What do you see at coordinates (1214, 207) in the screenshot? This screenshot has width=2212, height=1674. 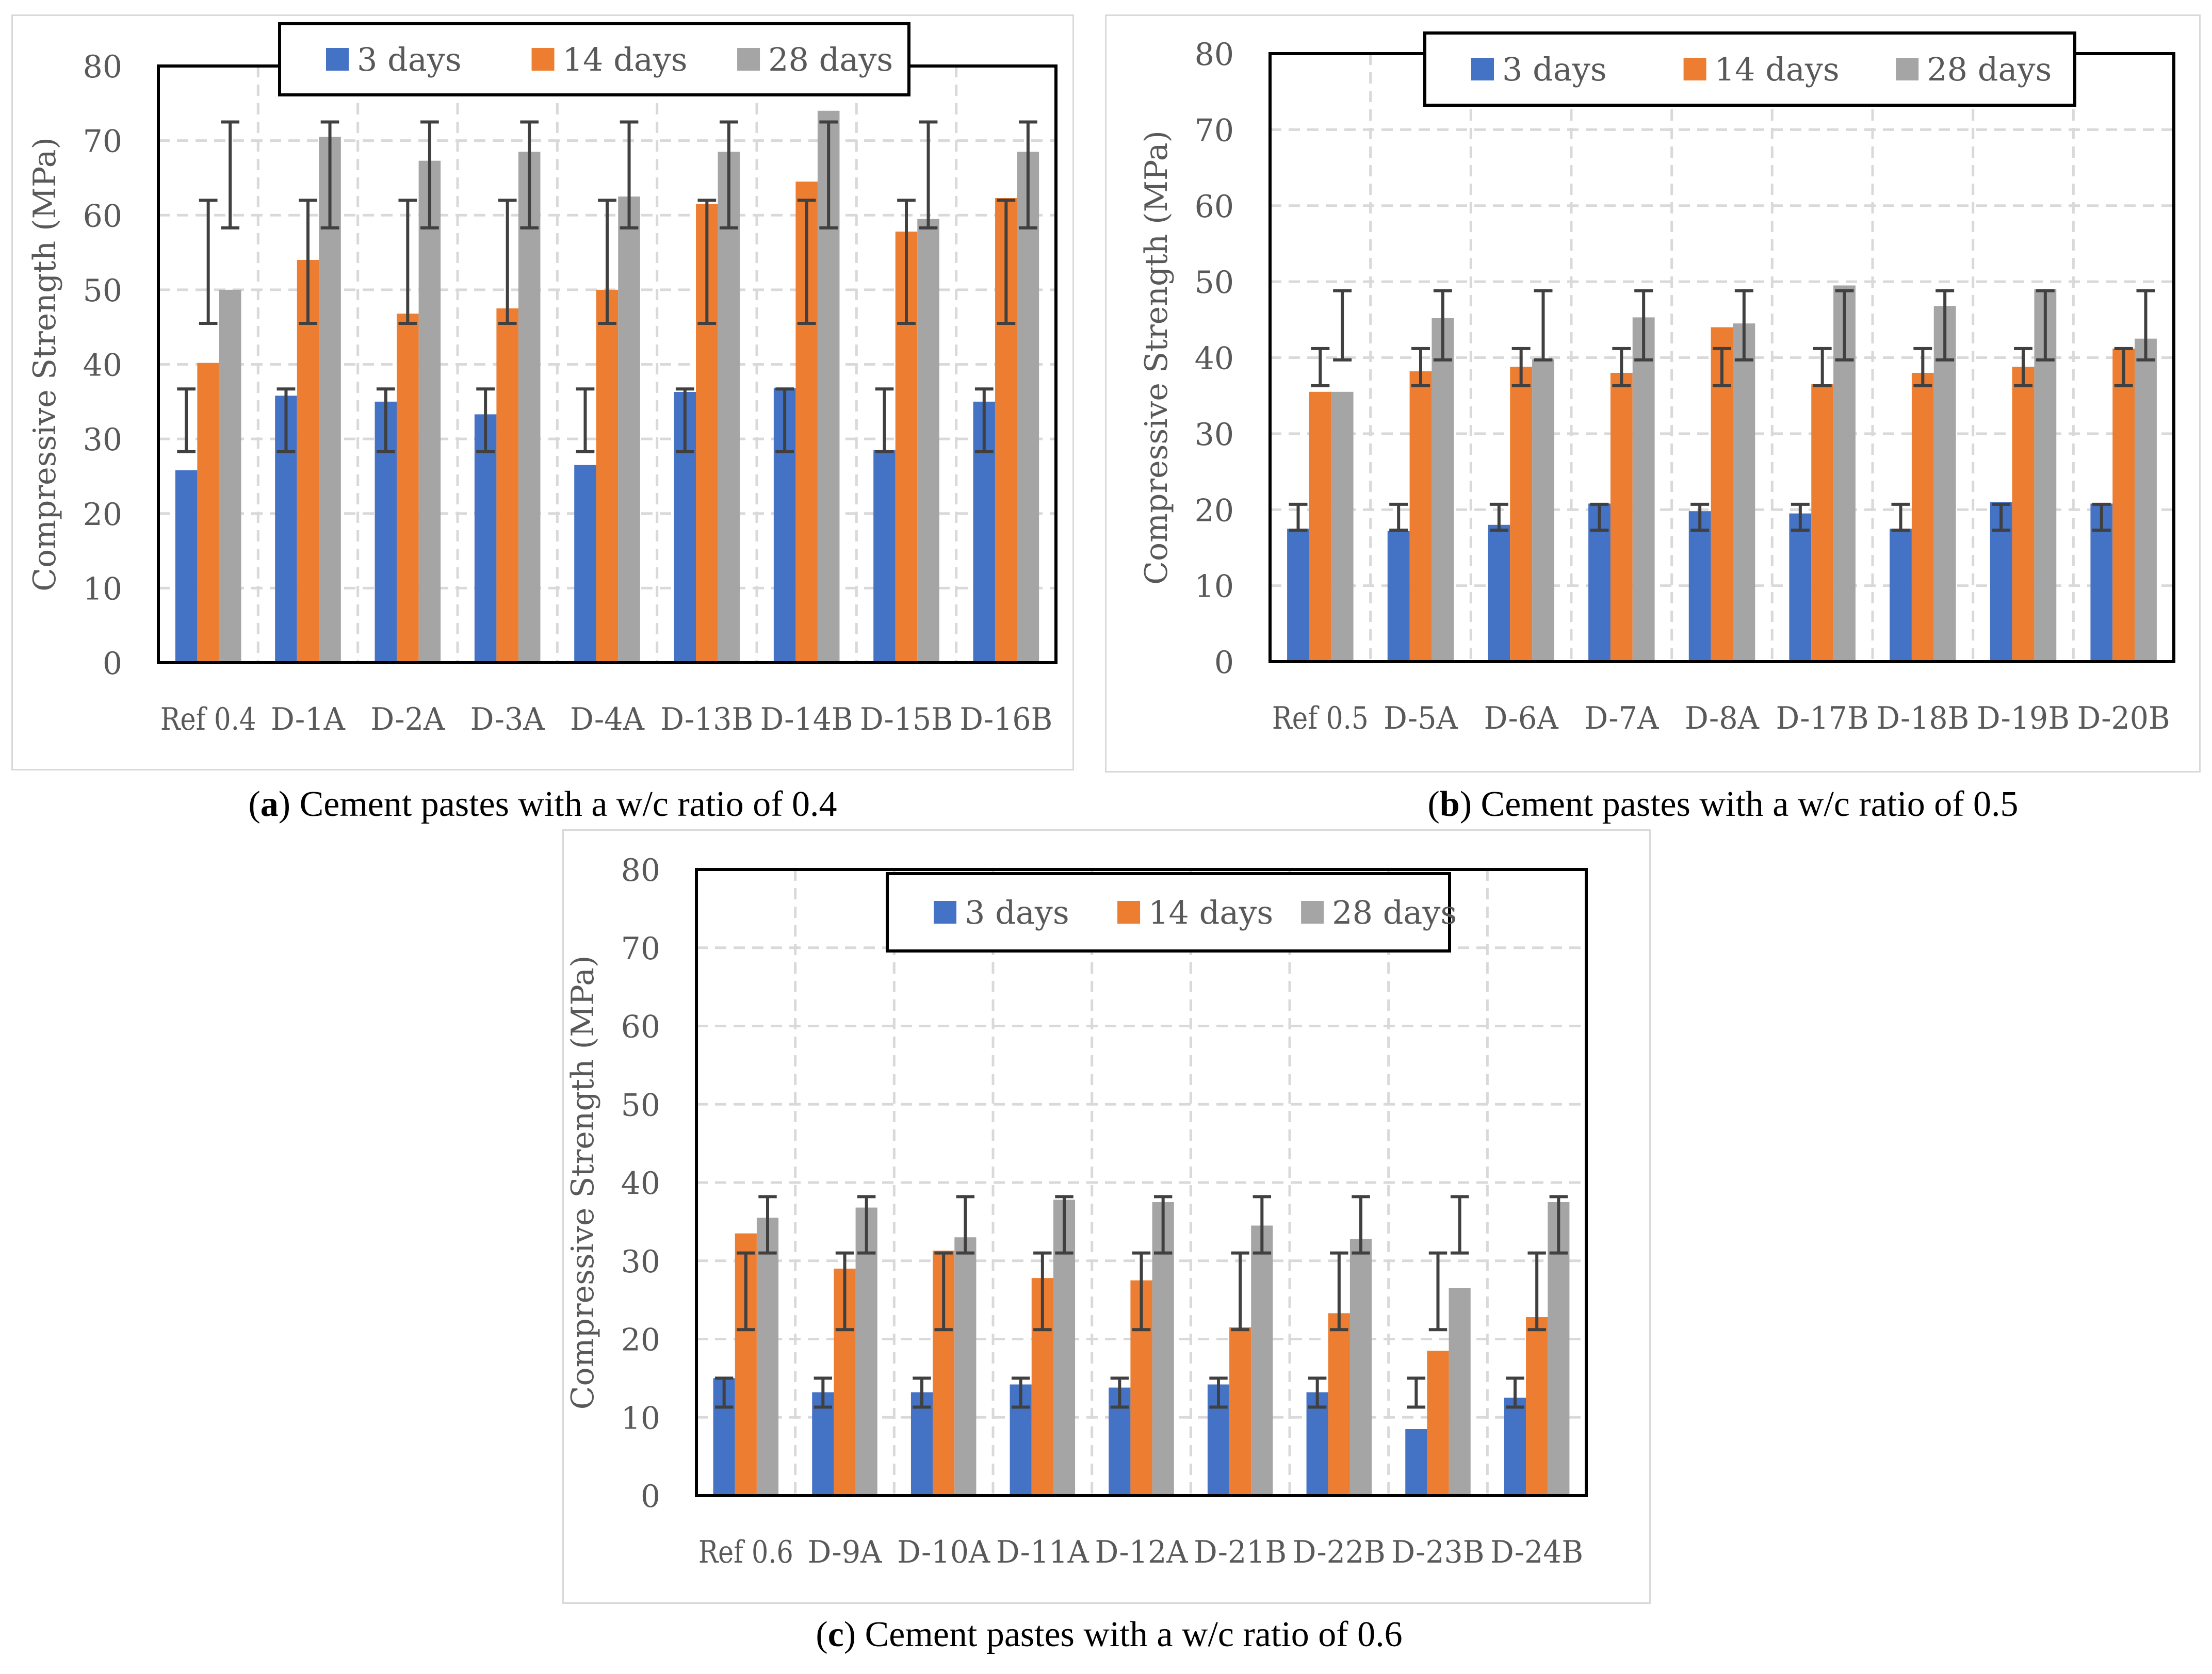 I see `y-tick-label: 60` at bounding box center [1214, 207].